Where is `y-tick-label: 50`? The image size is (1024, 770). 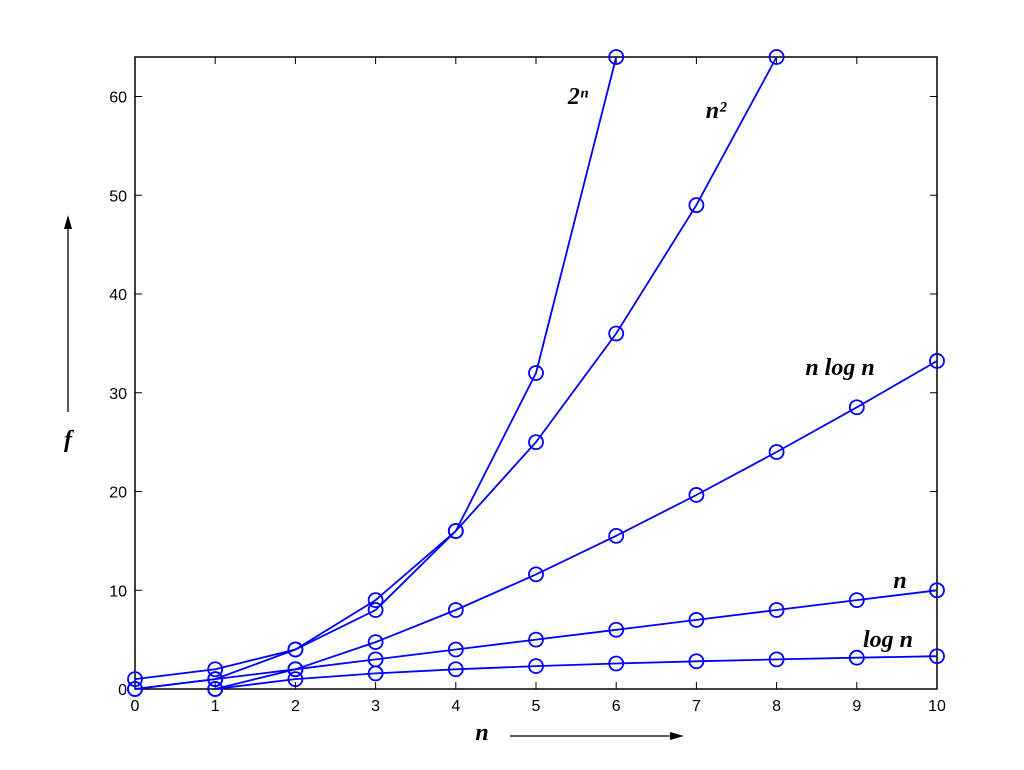
y-tick-label: 50 is located at coordinates (118, 196).